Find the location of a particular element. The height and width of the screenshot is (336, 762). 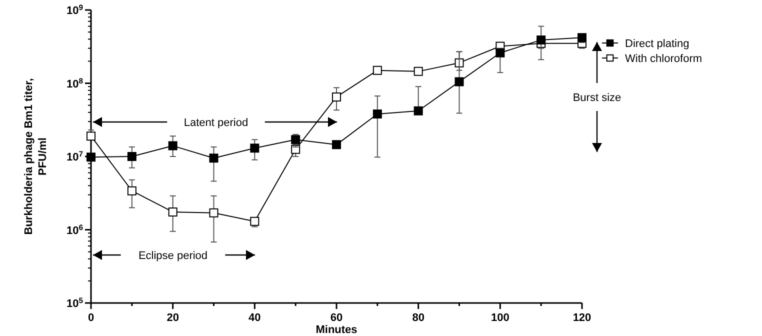

annotation: Burst size is located at coordinates (597, 98).